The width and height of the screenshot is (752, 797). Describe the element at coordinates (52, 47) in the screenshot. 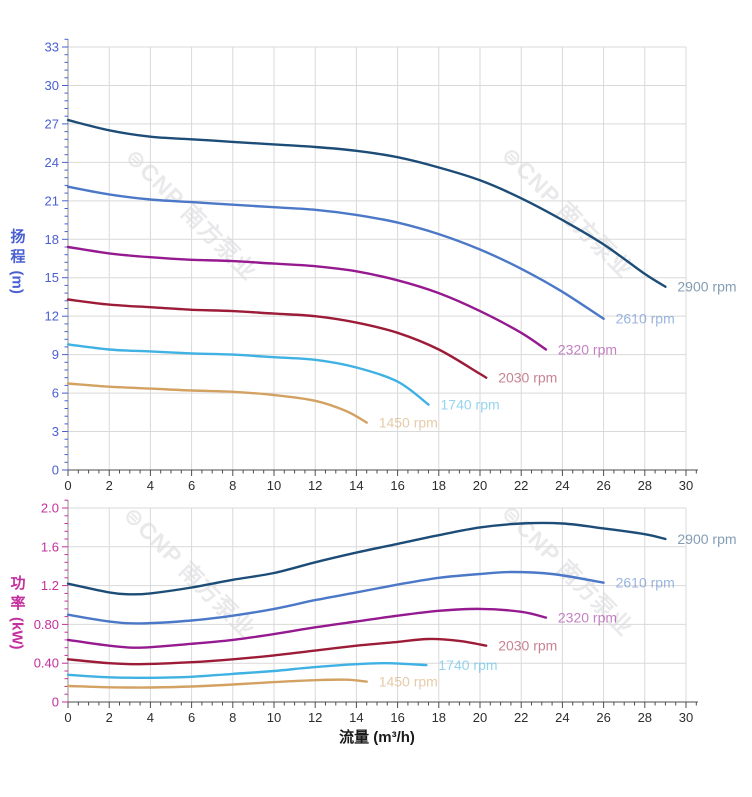

I see `y-tick-label: 33` at that location.